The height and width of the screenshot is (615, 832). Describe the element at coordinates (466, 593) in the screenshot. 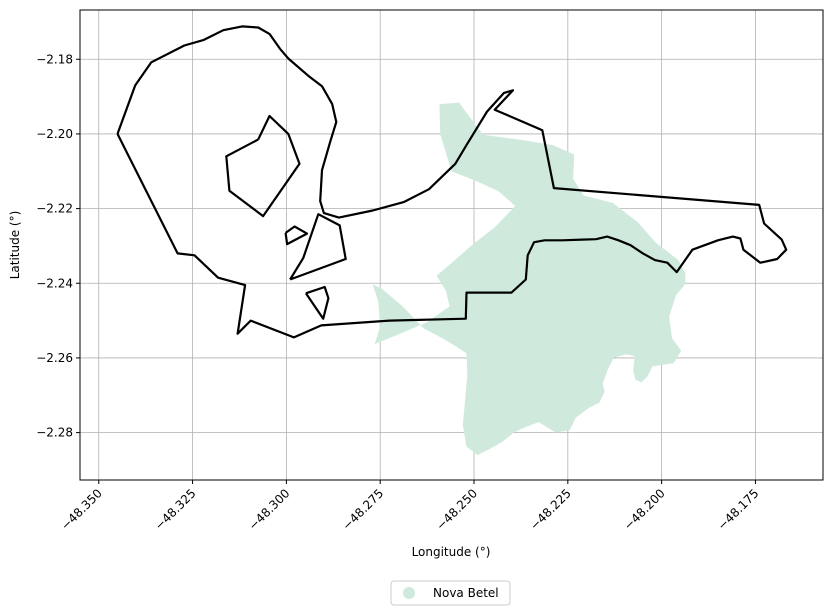

I see `legend-label-nova-betel: Nova Betel` at that location.